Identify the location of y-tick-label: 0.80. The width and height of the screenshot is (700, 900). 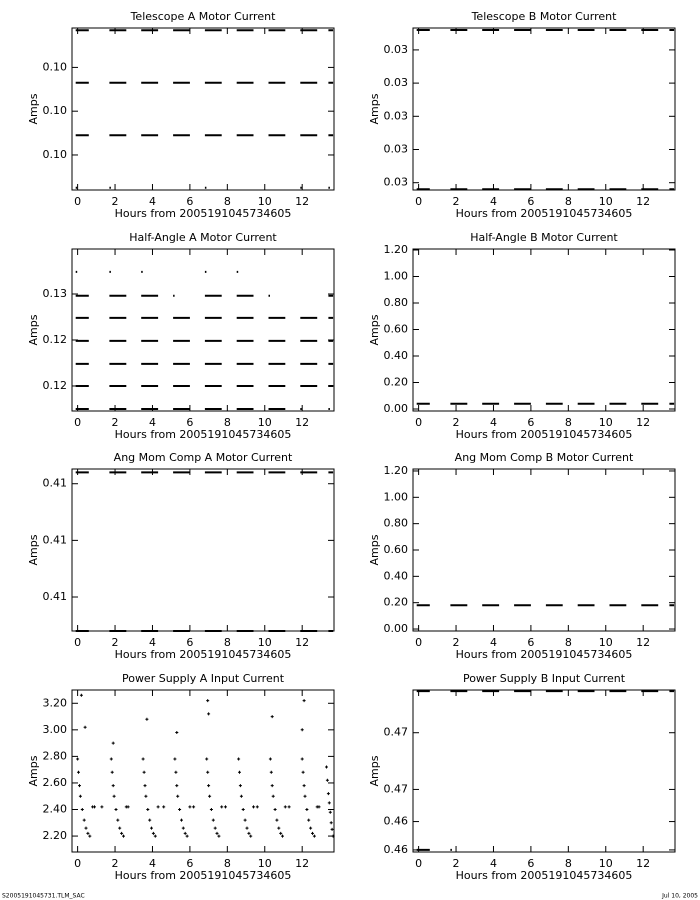
(396, 523).